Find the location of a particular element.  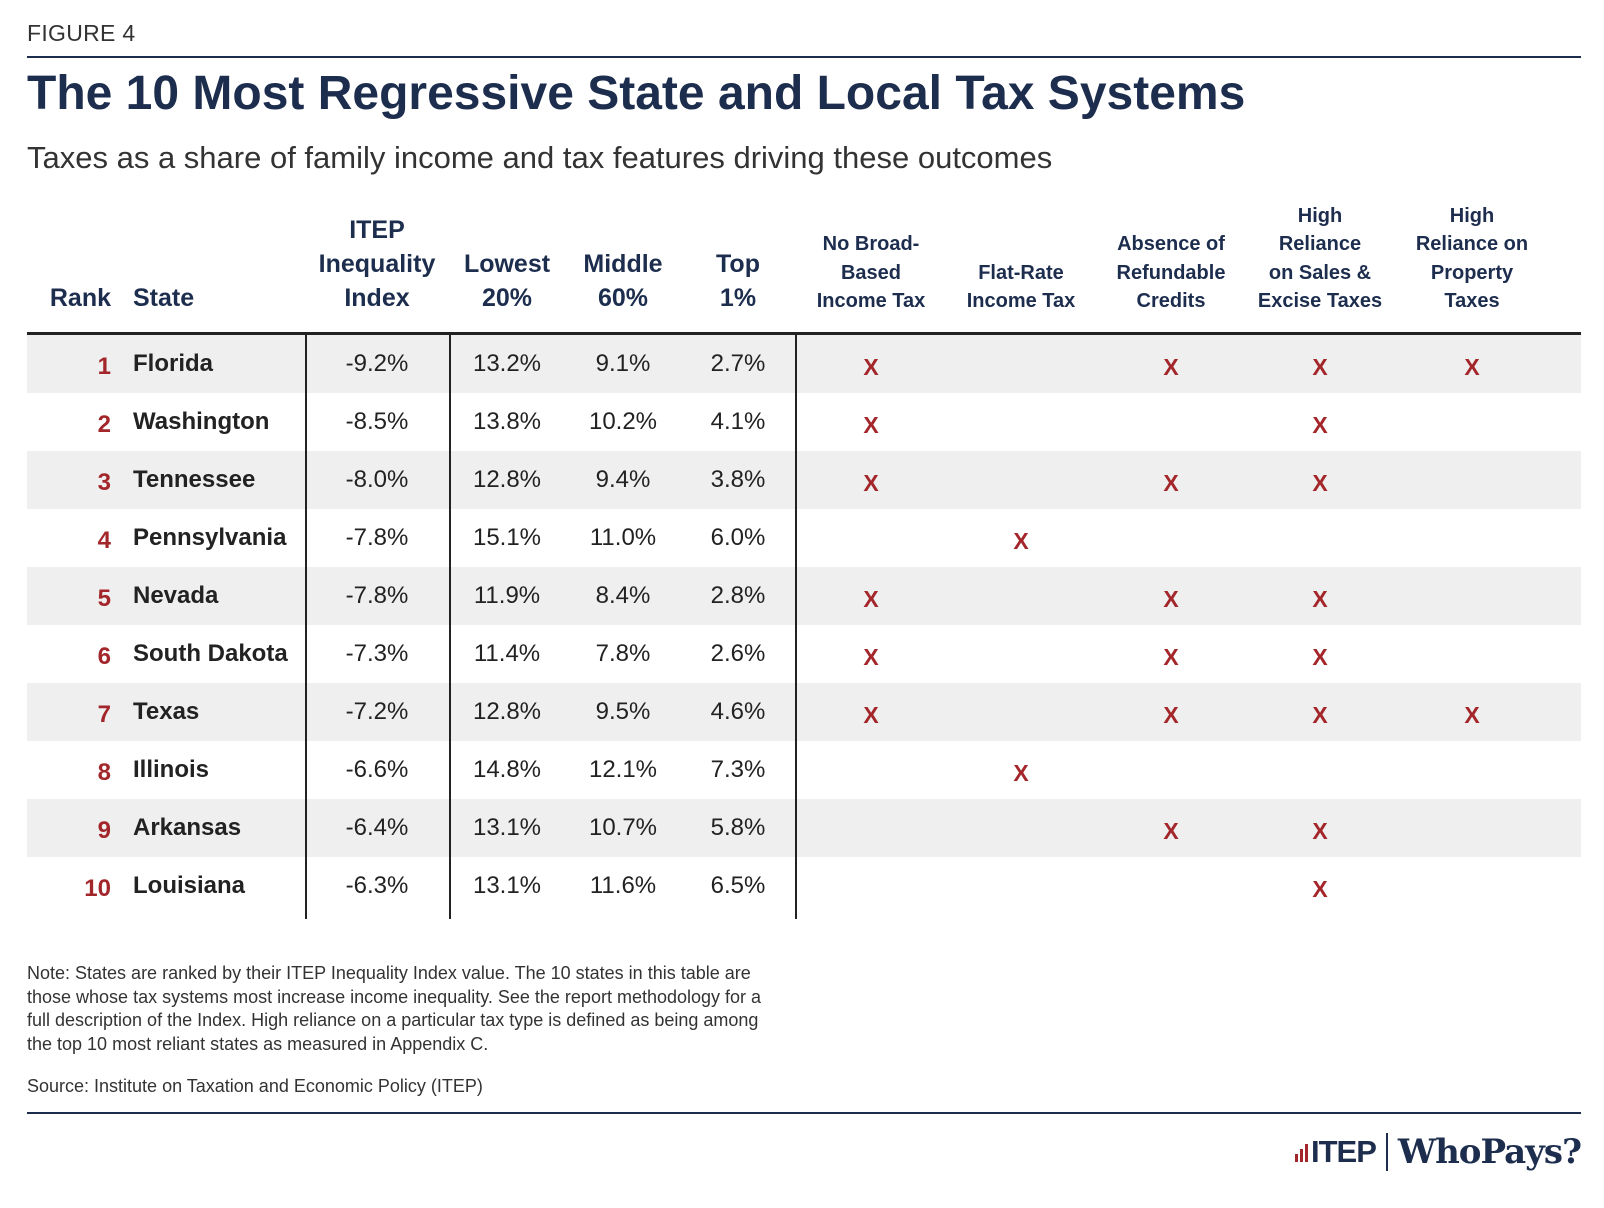

table-row: 8 Illinois -6.6% 14.8% 12.1% 7.3% X is located at coordinates (804, 770).